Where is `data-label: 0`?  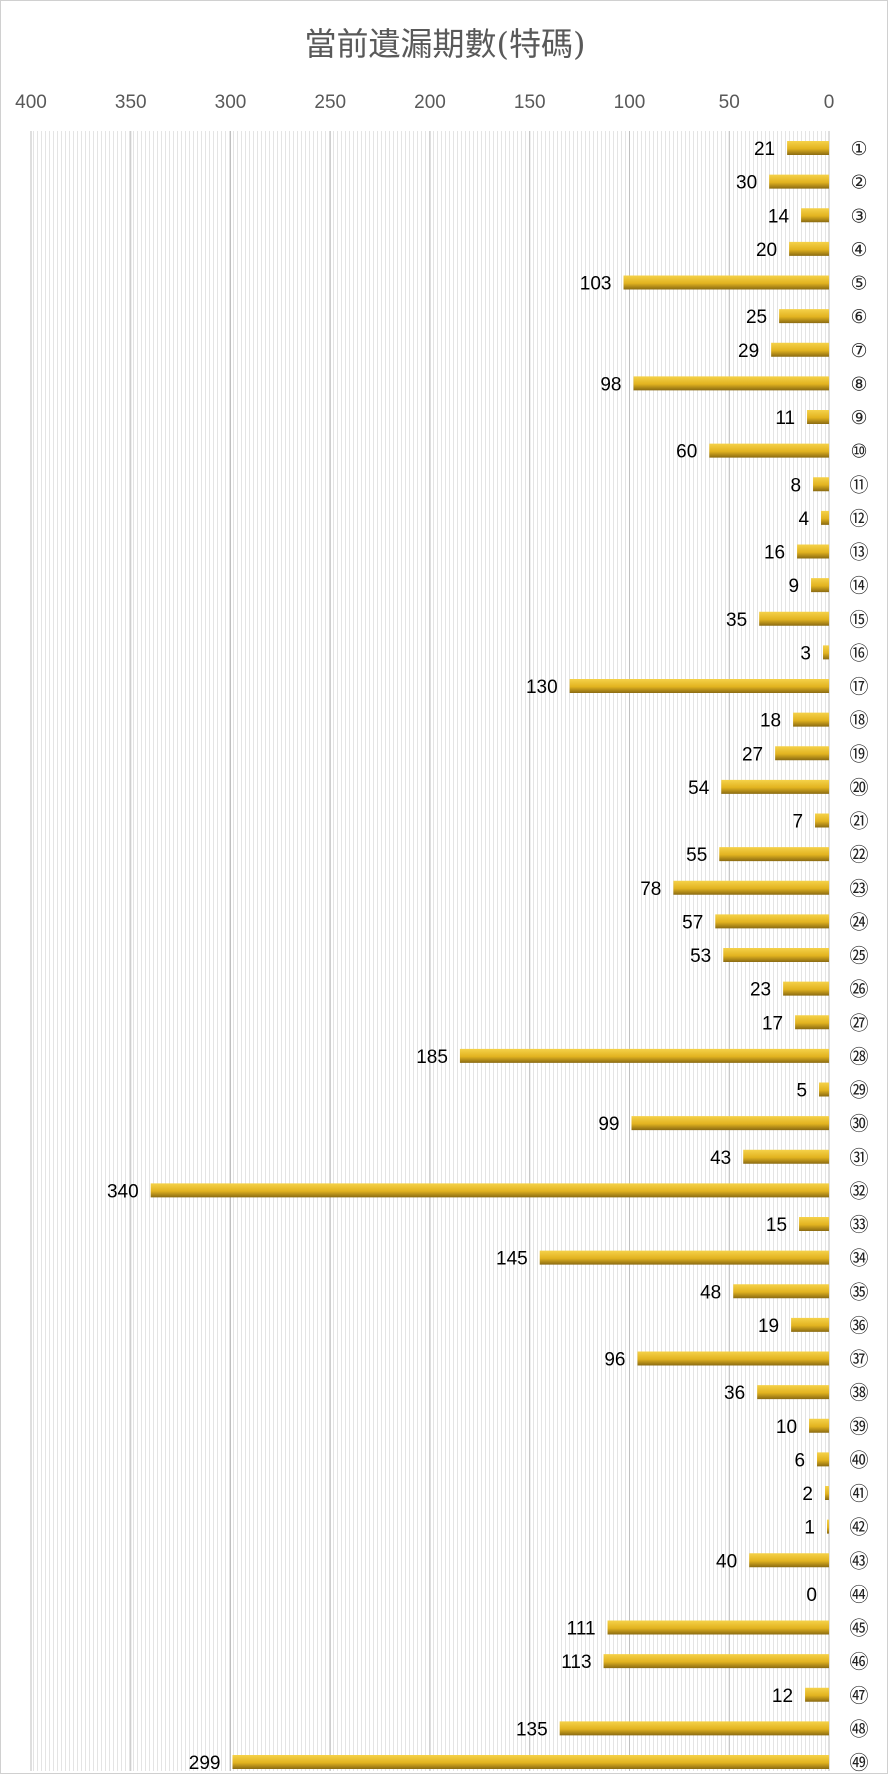 data-label: 0 is located at coordinates (811, 1595).